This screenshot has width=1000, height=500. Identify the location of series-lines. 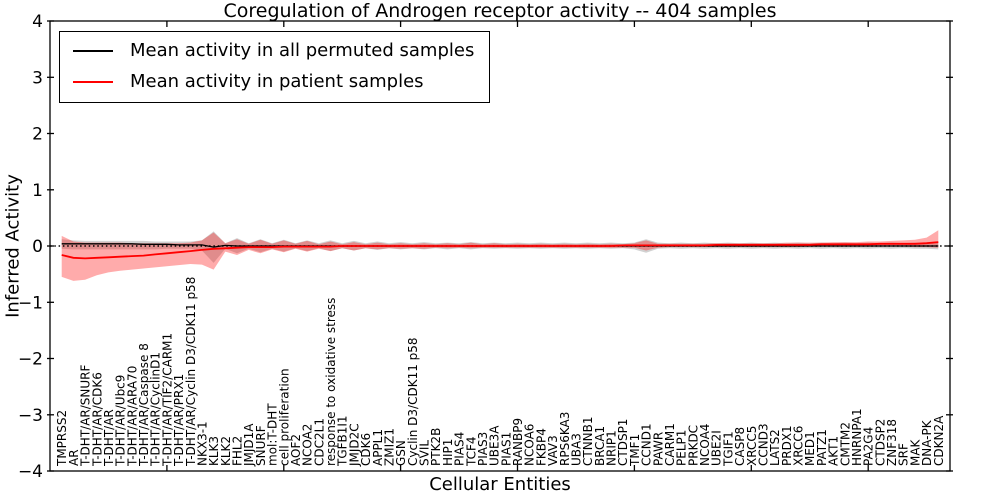
(500, 250).